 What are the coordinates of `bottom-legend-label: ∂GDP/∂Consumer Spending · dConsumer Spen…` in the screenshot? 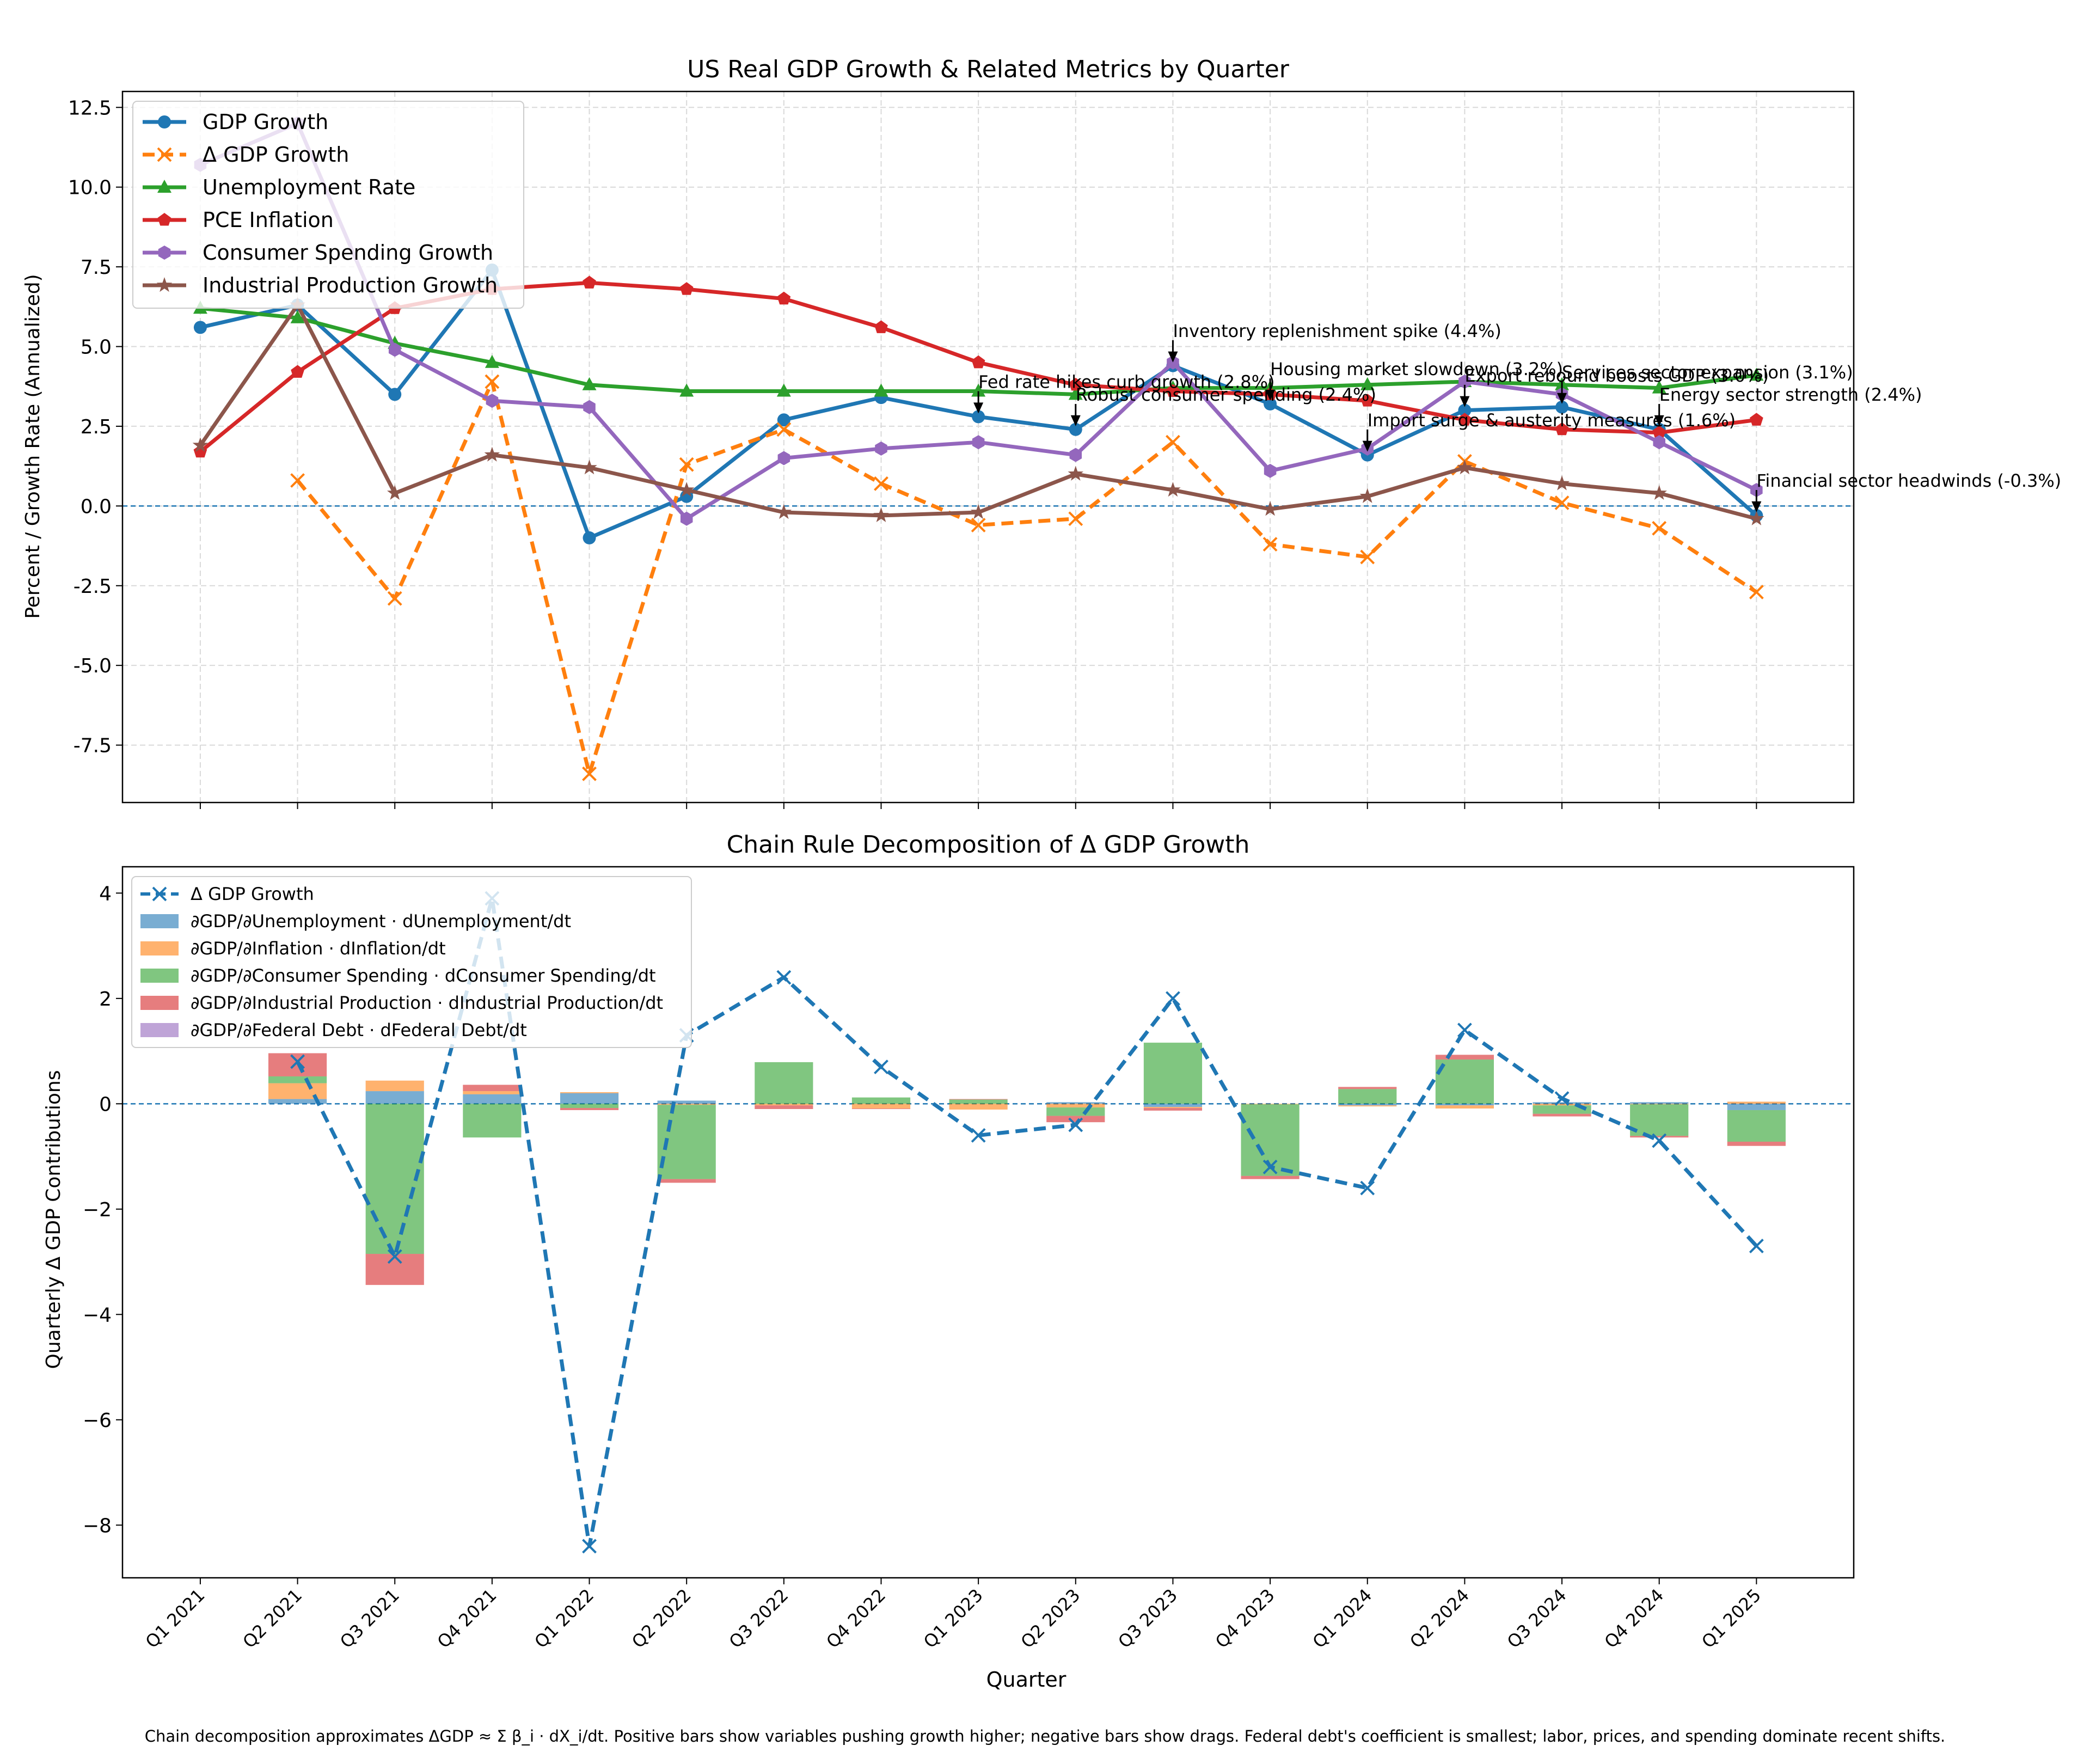 It's located at (423, 975).